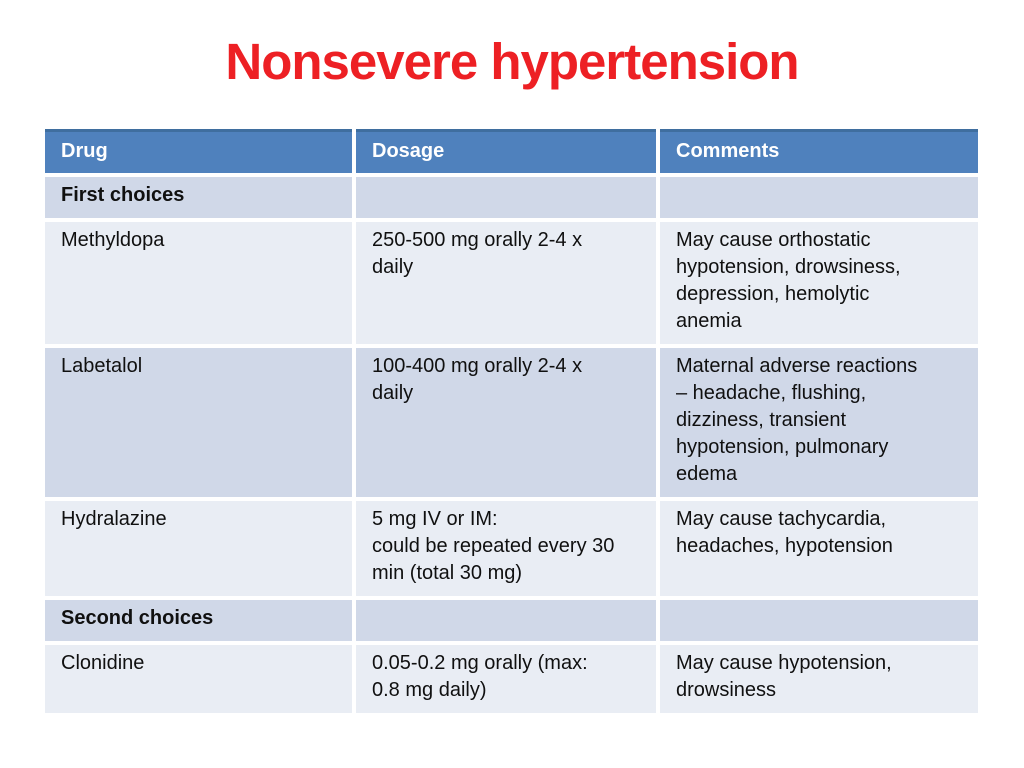  What do you see at coordinates (198, 620) in the screenshot?
I see `section-label: Second choices` at bounding box center [198, 620].